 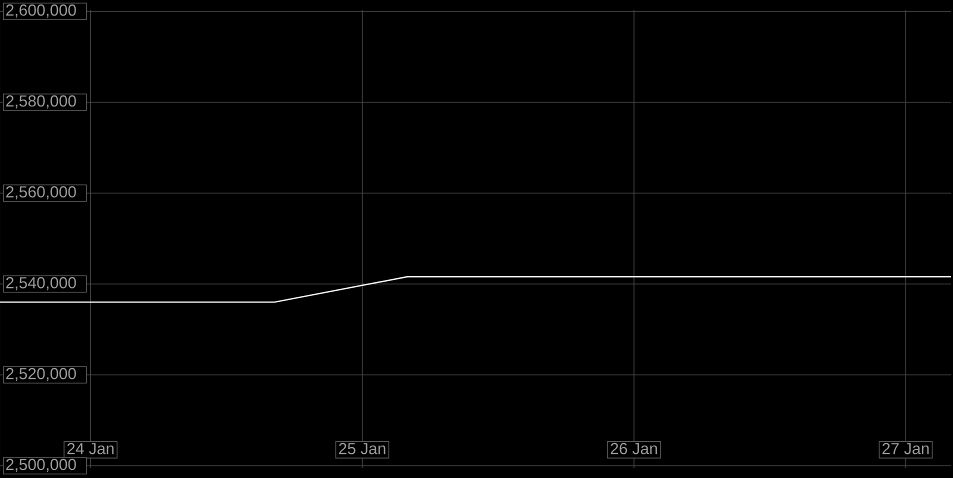 I want to click on x-tick-label: 27 Jan, so click(x=905, y=448).